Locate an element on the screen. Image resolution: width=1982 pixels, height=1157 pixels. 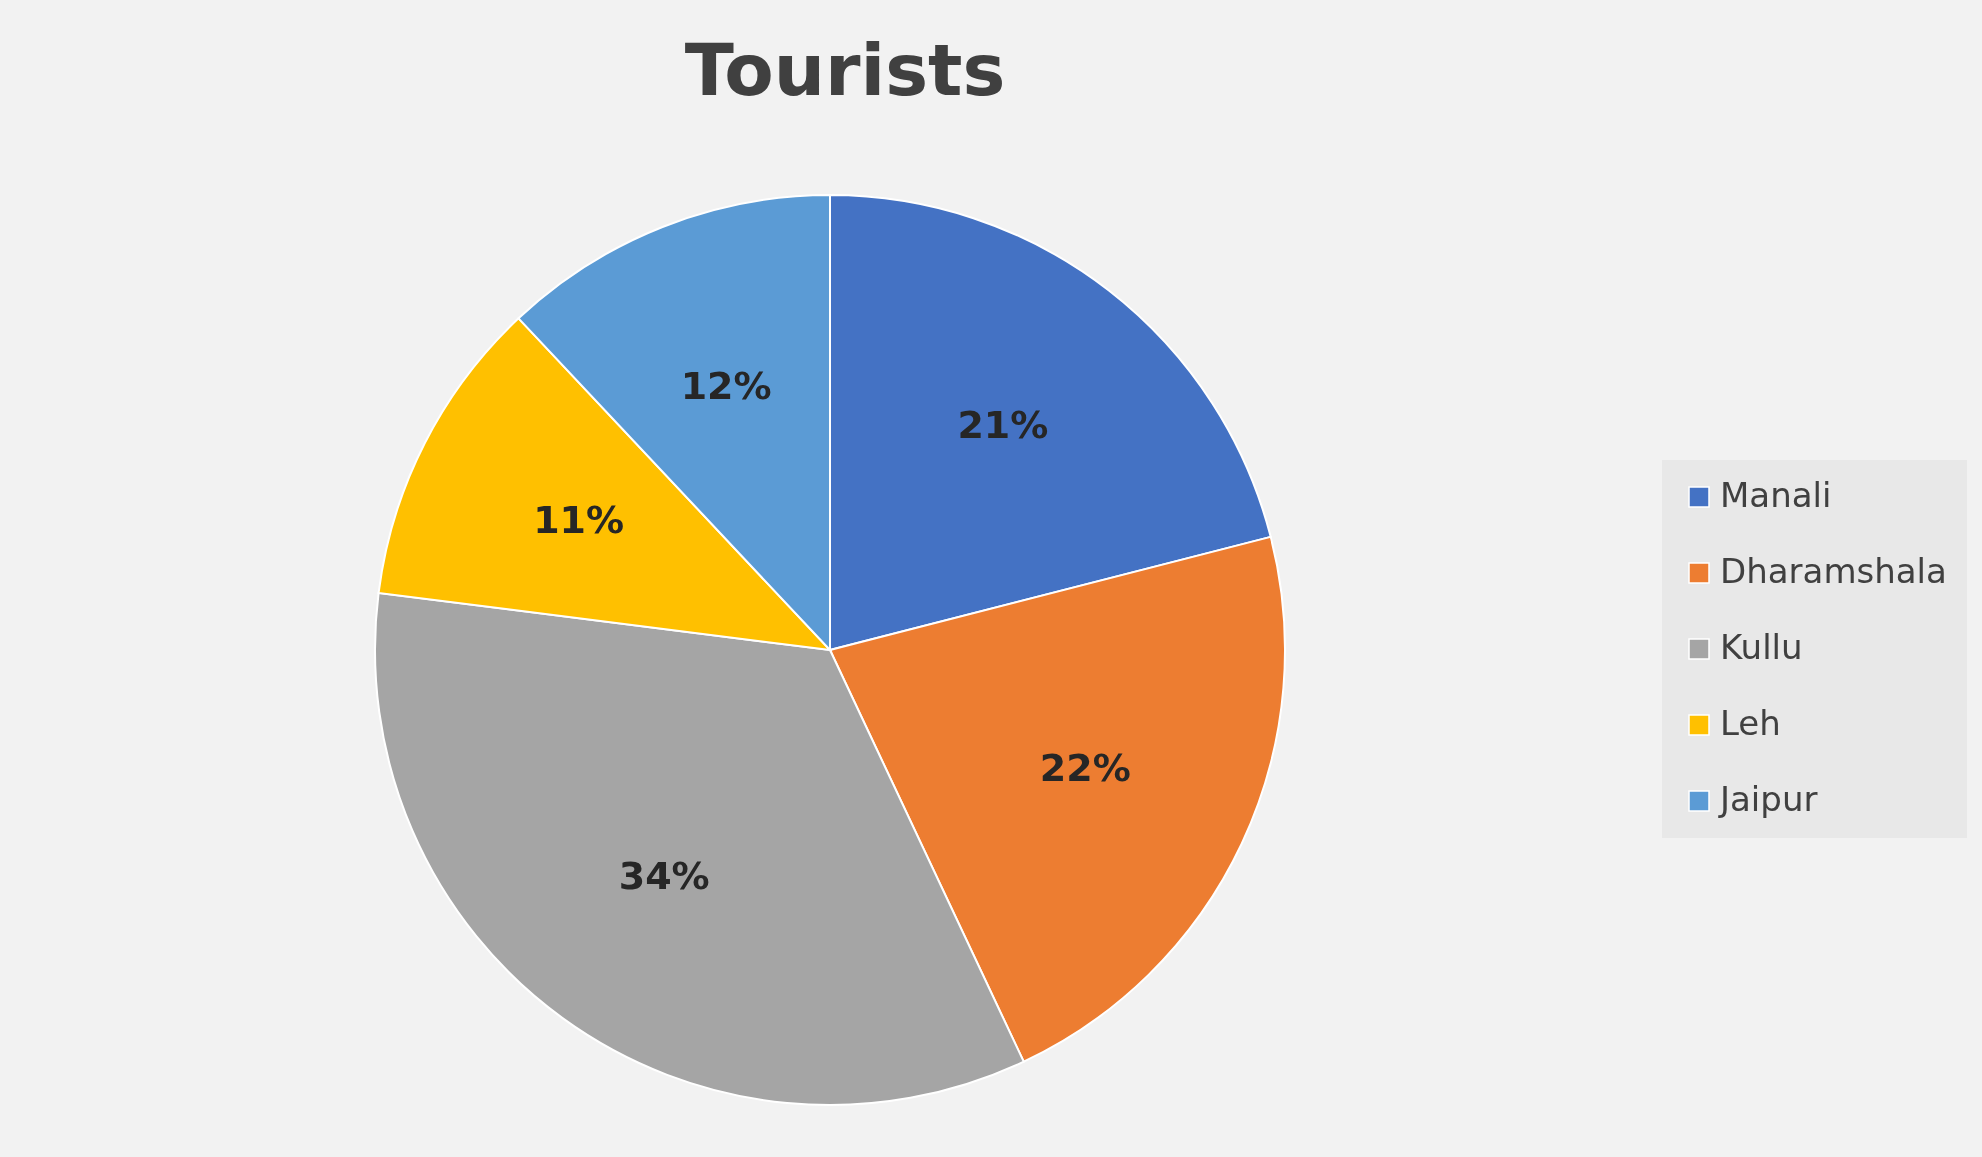
legend-label: Kullu is located at coordinates (1761, 647).